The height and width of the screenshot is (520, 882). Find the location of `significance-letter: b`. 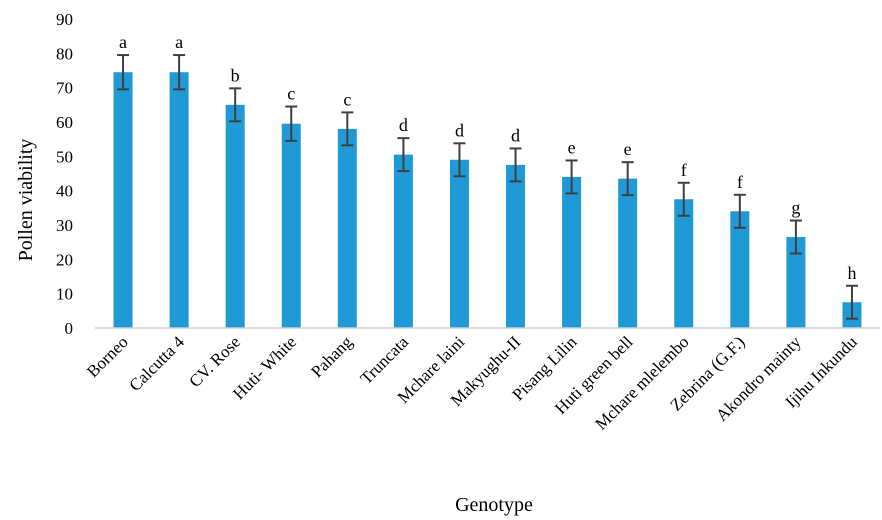

significance-letter: b is located at coordinates (235, 75).